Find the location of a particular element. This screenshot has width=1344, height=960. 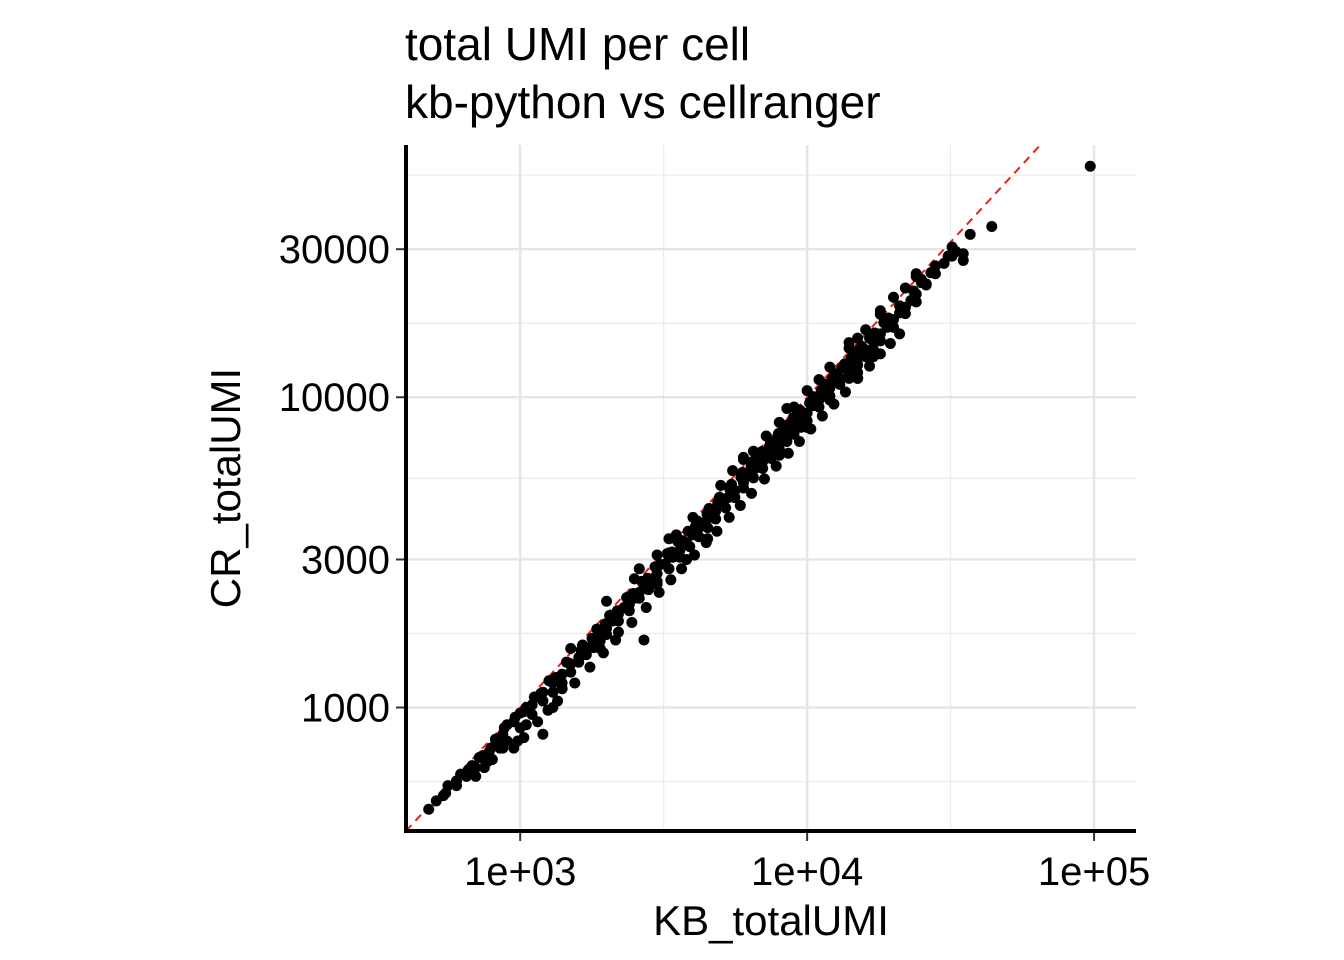

chart-subtitle: kb-python vs cellranger is located at coordinates (643, 102).